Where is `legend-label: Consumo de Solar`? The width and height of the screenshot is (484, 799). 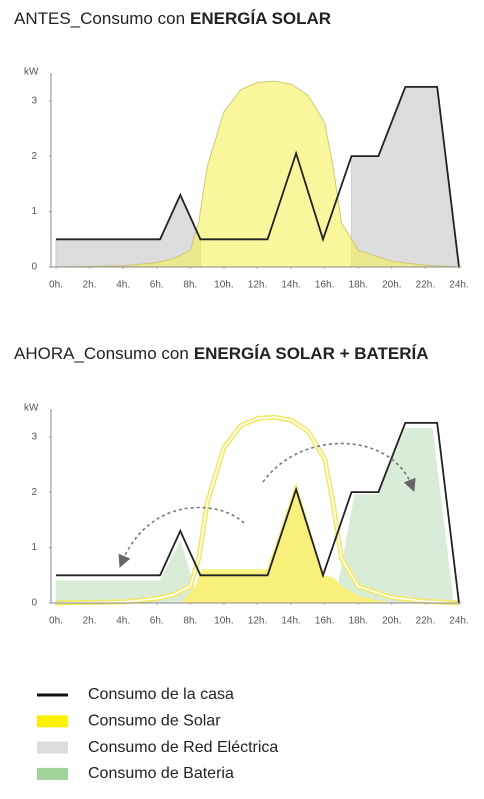 legend-label: Consumo de Solar is located at coordinates (154, 721).